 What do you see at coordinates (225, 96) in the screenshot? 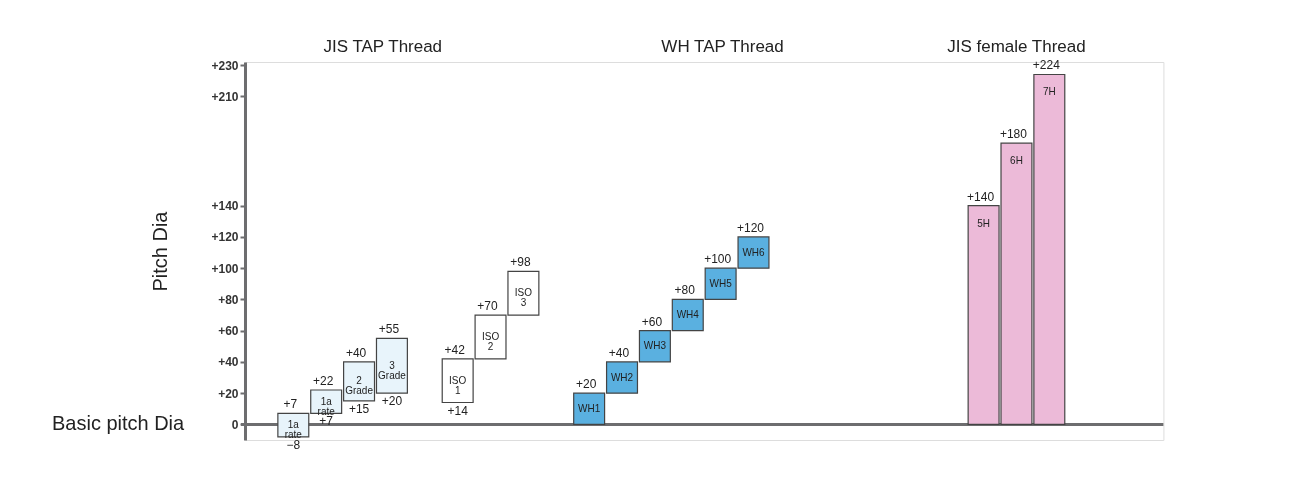
I see `y-tick-label: +210` at bounding box center [225, 96].